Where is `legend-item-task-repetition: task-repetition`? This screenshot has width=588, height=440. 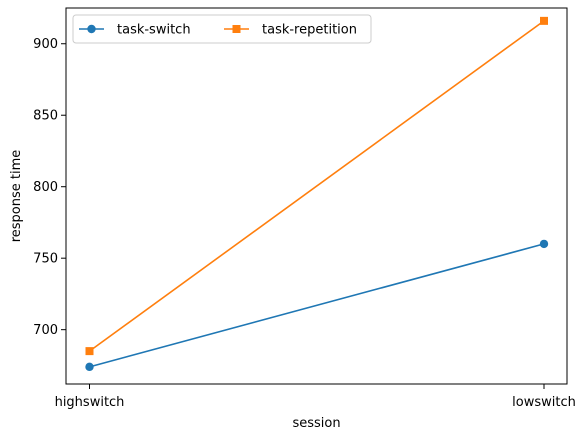
legend-item-task-repetition: task-repetition is located at coordinates (290, 30).